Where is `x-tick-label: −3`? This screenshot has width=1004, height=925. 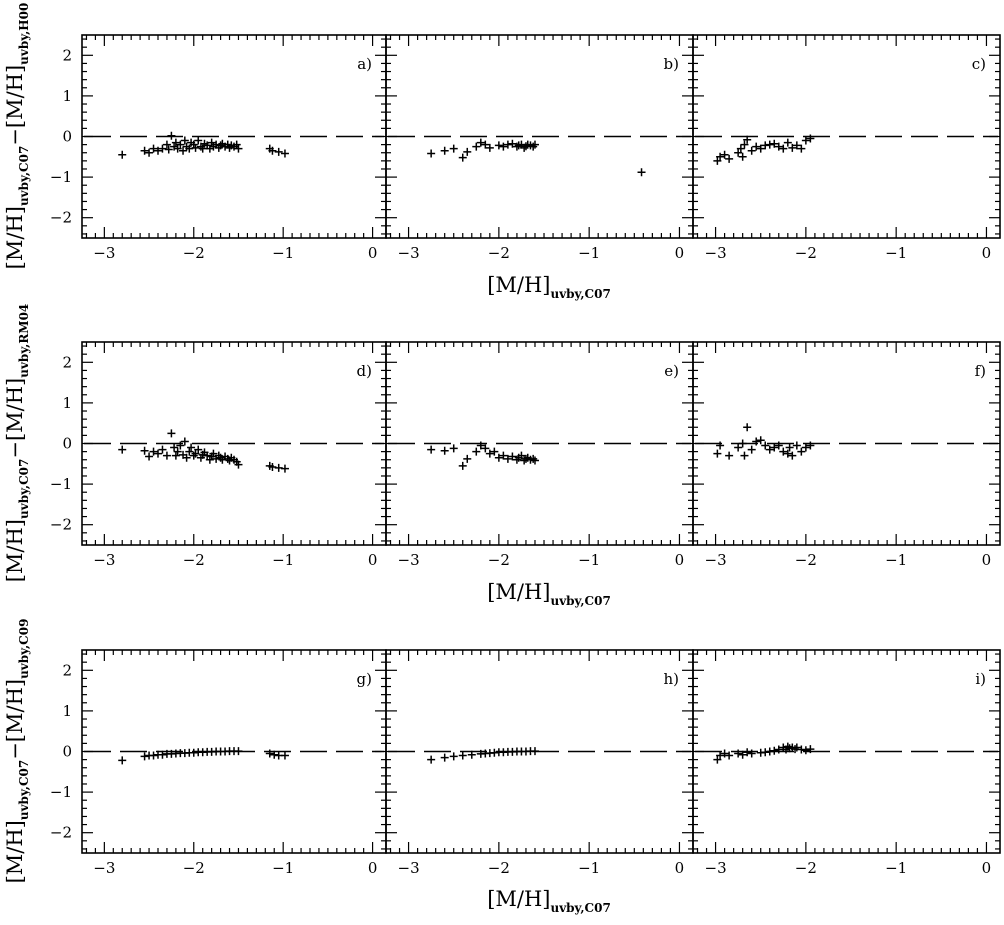
x-tick-label: −3 is located at coordinates (716, 868).